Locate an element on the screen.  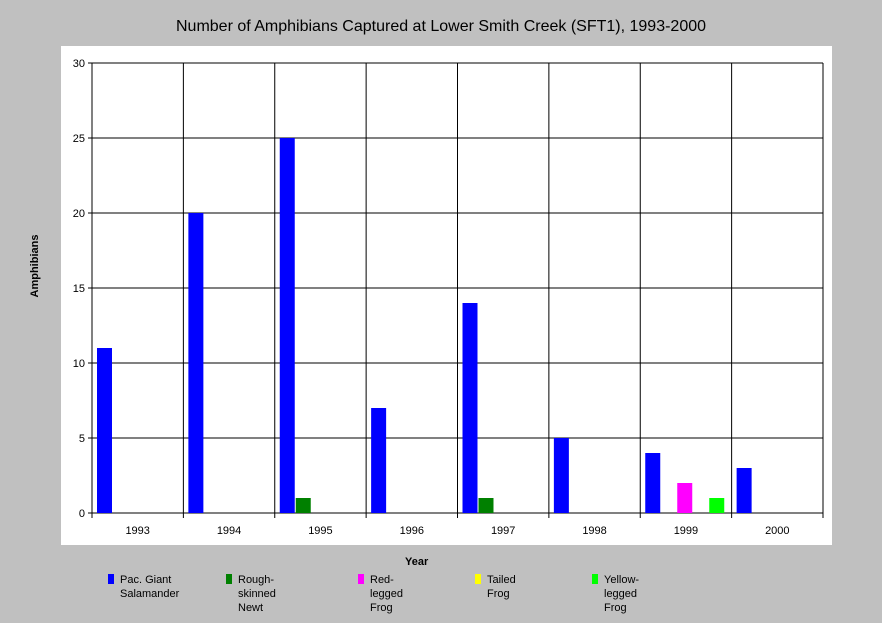
y-axis-label: Amphibians is located at coordinates (35, 266).